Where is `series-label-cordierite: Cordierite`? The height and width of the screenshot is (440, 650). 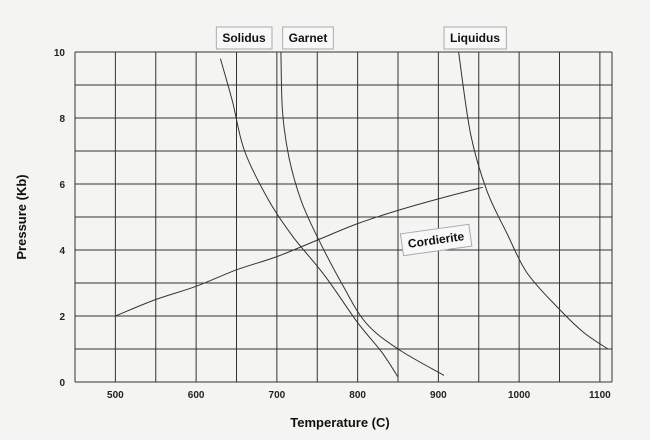 series-label-cordierite: Cordierite is located at coordinates (436, 240).